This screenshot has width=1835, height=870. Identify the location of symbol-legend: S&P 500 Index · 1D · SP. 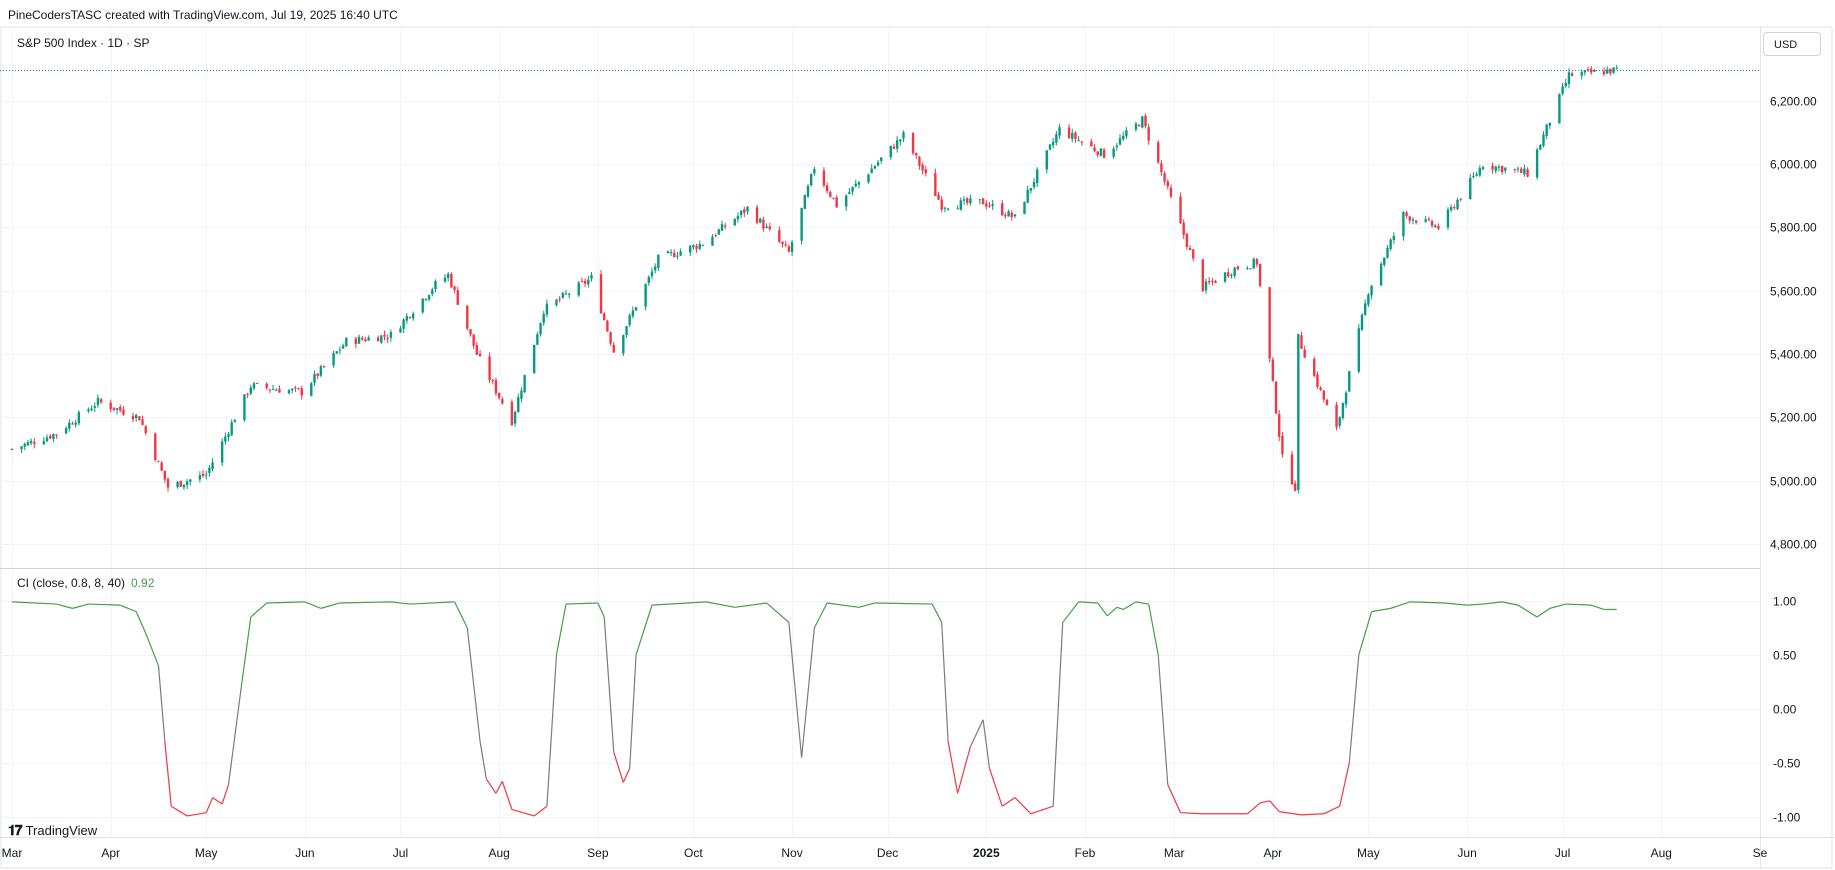
(83, 43).